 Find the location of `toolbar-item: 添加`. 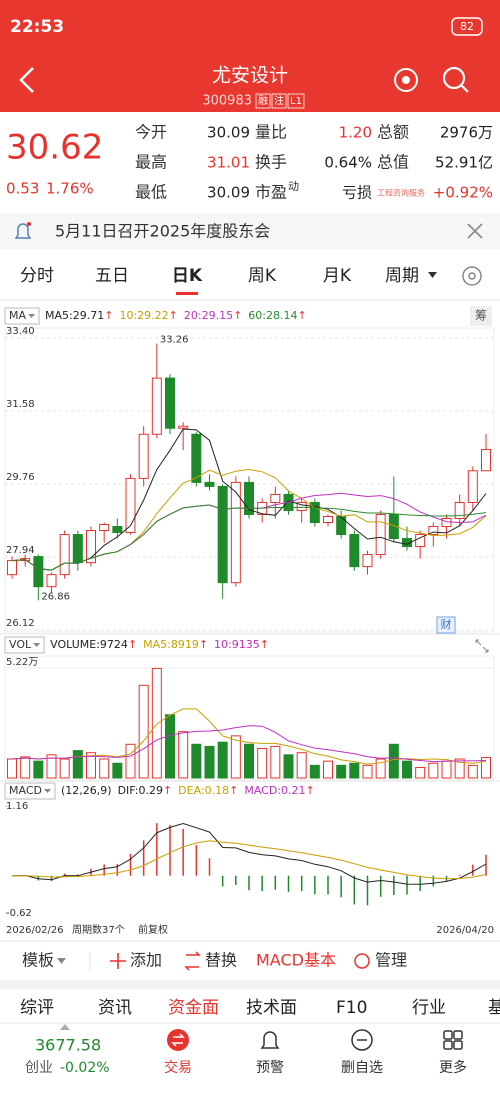

toolbar-item: 添加 is located at coordinates (146, 960).